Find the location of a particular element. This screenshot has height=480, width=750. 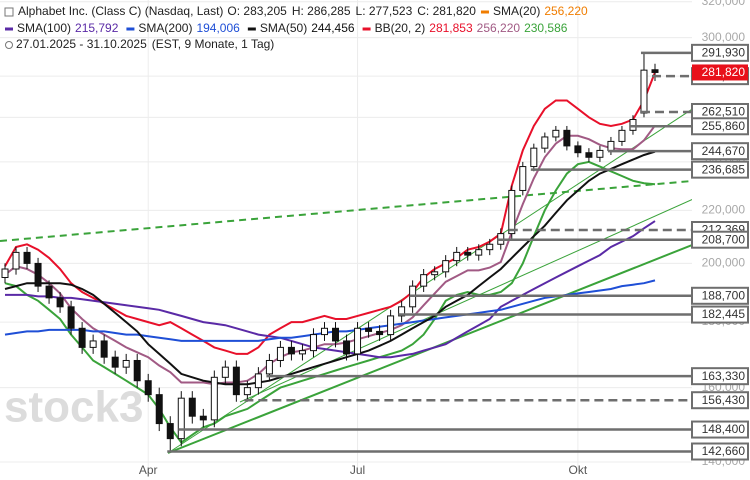

last-price-box is located at coordinates (720, 72).